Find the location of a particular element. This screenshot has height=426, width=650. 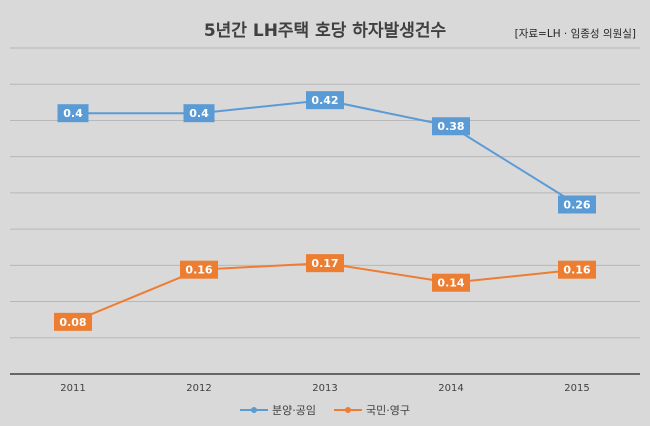

data-label: 0.08 is located at coordinates (72, 322).